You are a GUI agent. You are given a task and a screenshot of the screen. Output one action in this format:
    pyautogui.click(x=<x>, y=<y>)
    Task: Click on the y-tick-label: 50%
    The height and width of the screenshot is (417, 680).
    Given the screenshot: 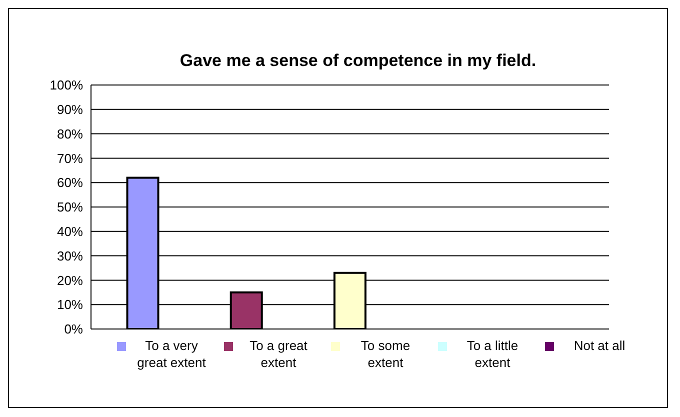 What is the action you would take?
    pyautogui.click(x=70, y=207)
    